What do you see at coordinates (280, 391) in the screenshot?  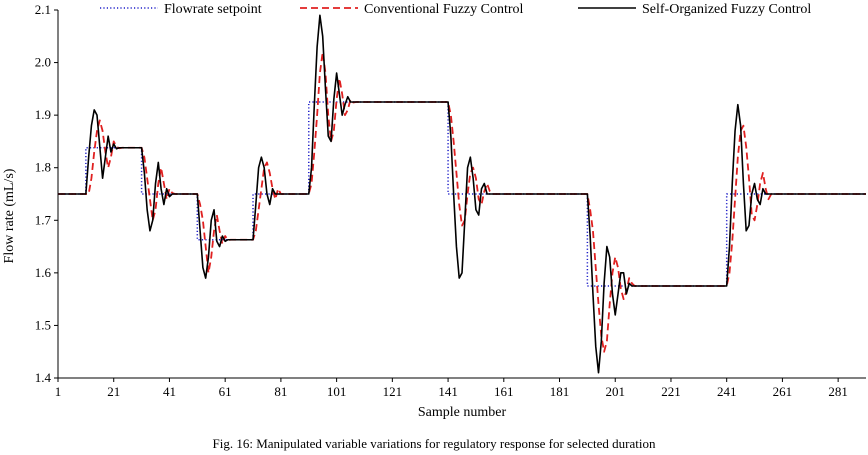 I see `x-tick-label: 81` at bounding box center [280, 391].